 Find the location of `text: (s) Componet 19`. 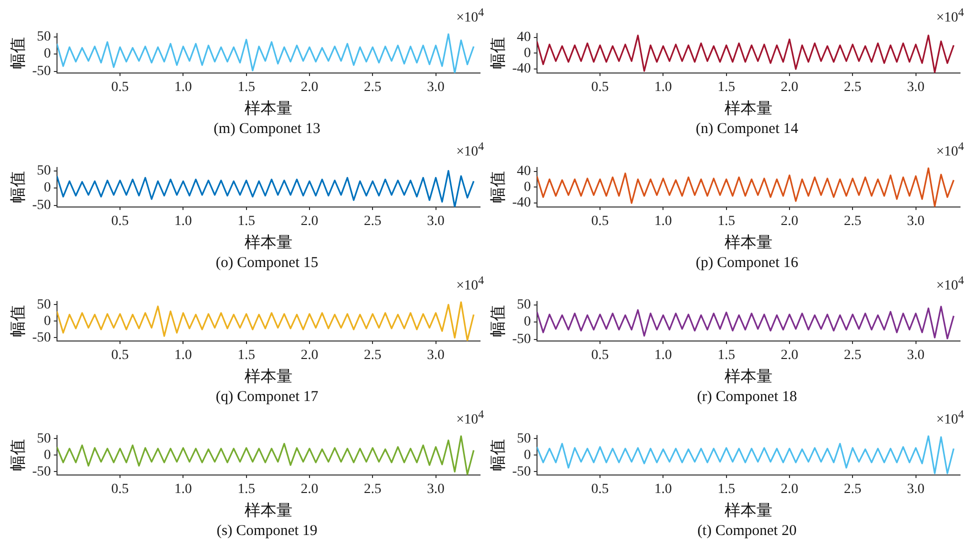

text: (s) Componet 19 is located at coordinates (267, 531).